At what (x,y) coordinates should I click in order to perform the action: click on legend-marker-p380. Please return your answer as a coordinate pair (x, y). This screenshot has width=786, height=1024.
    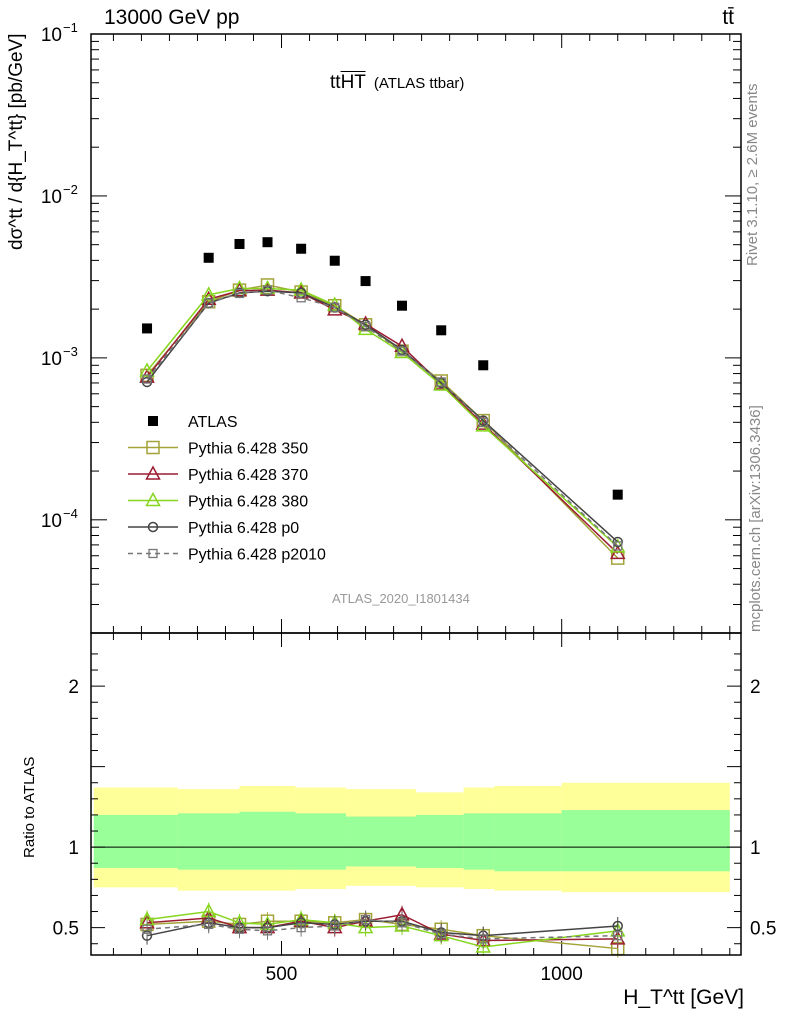
    Looking at the image, I should click on (153, 499).